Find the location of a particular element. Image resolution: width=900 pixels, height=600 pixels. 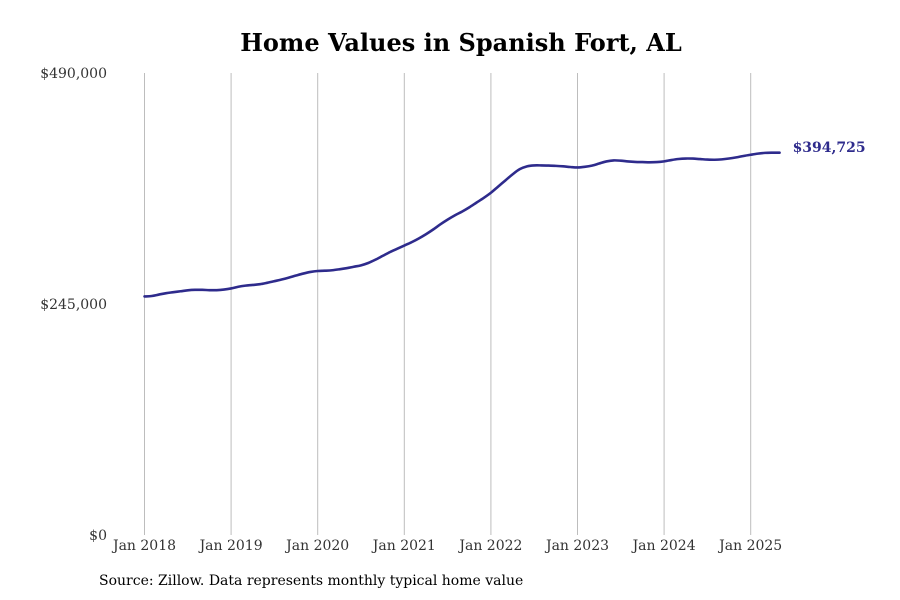

annotation-layer: $394,725 is located at coordinates (829, 148).